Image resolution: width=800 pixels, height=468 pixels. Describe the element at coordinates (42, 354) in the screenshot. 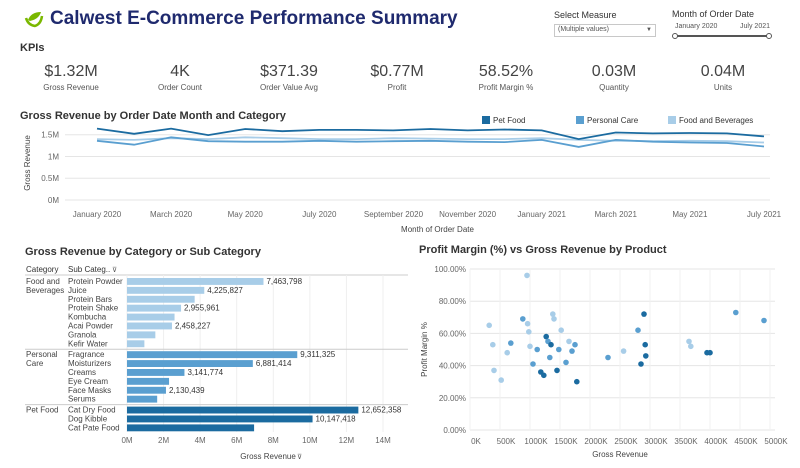

I see `category-label: Personal` at that location.